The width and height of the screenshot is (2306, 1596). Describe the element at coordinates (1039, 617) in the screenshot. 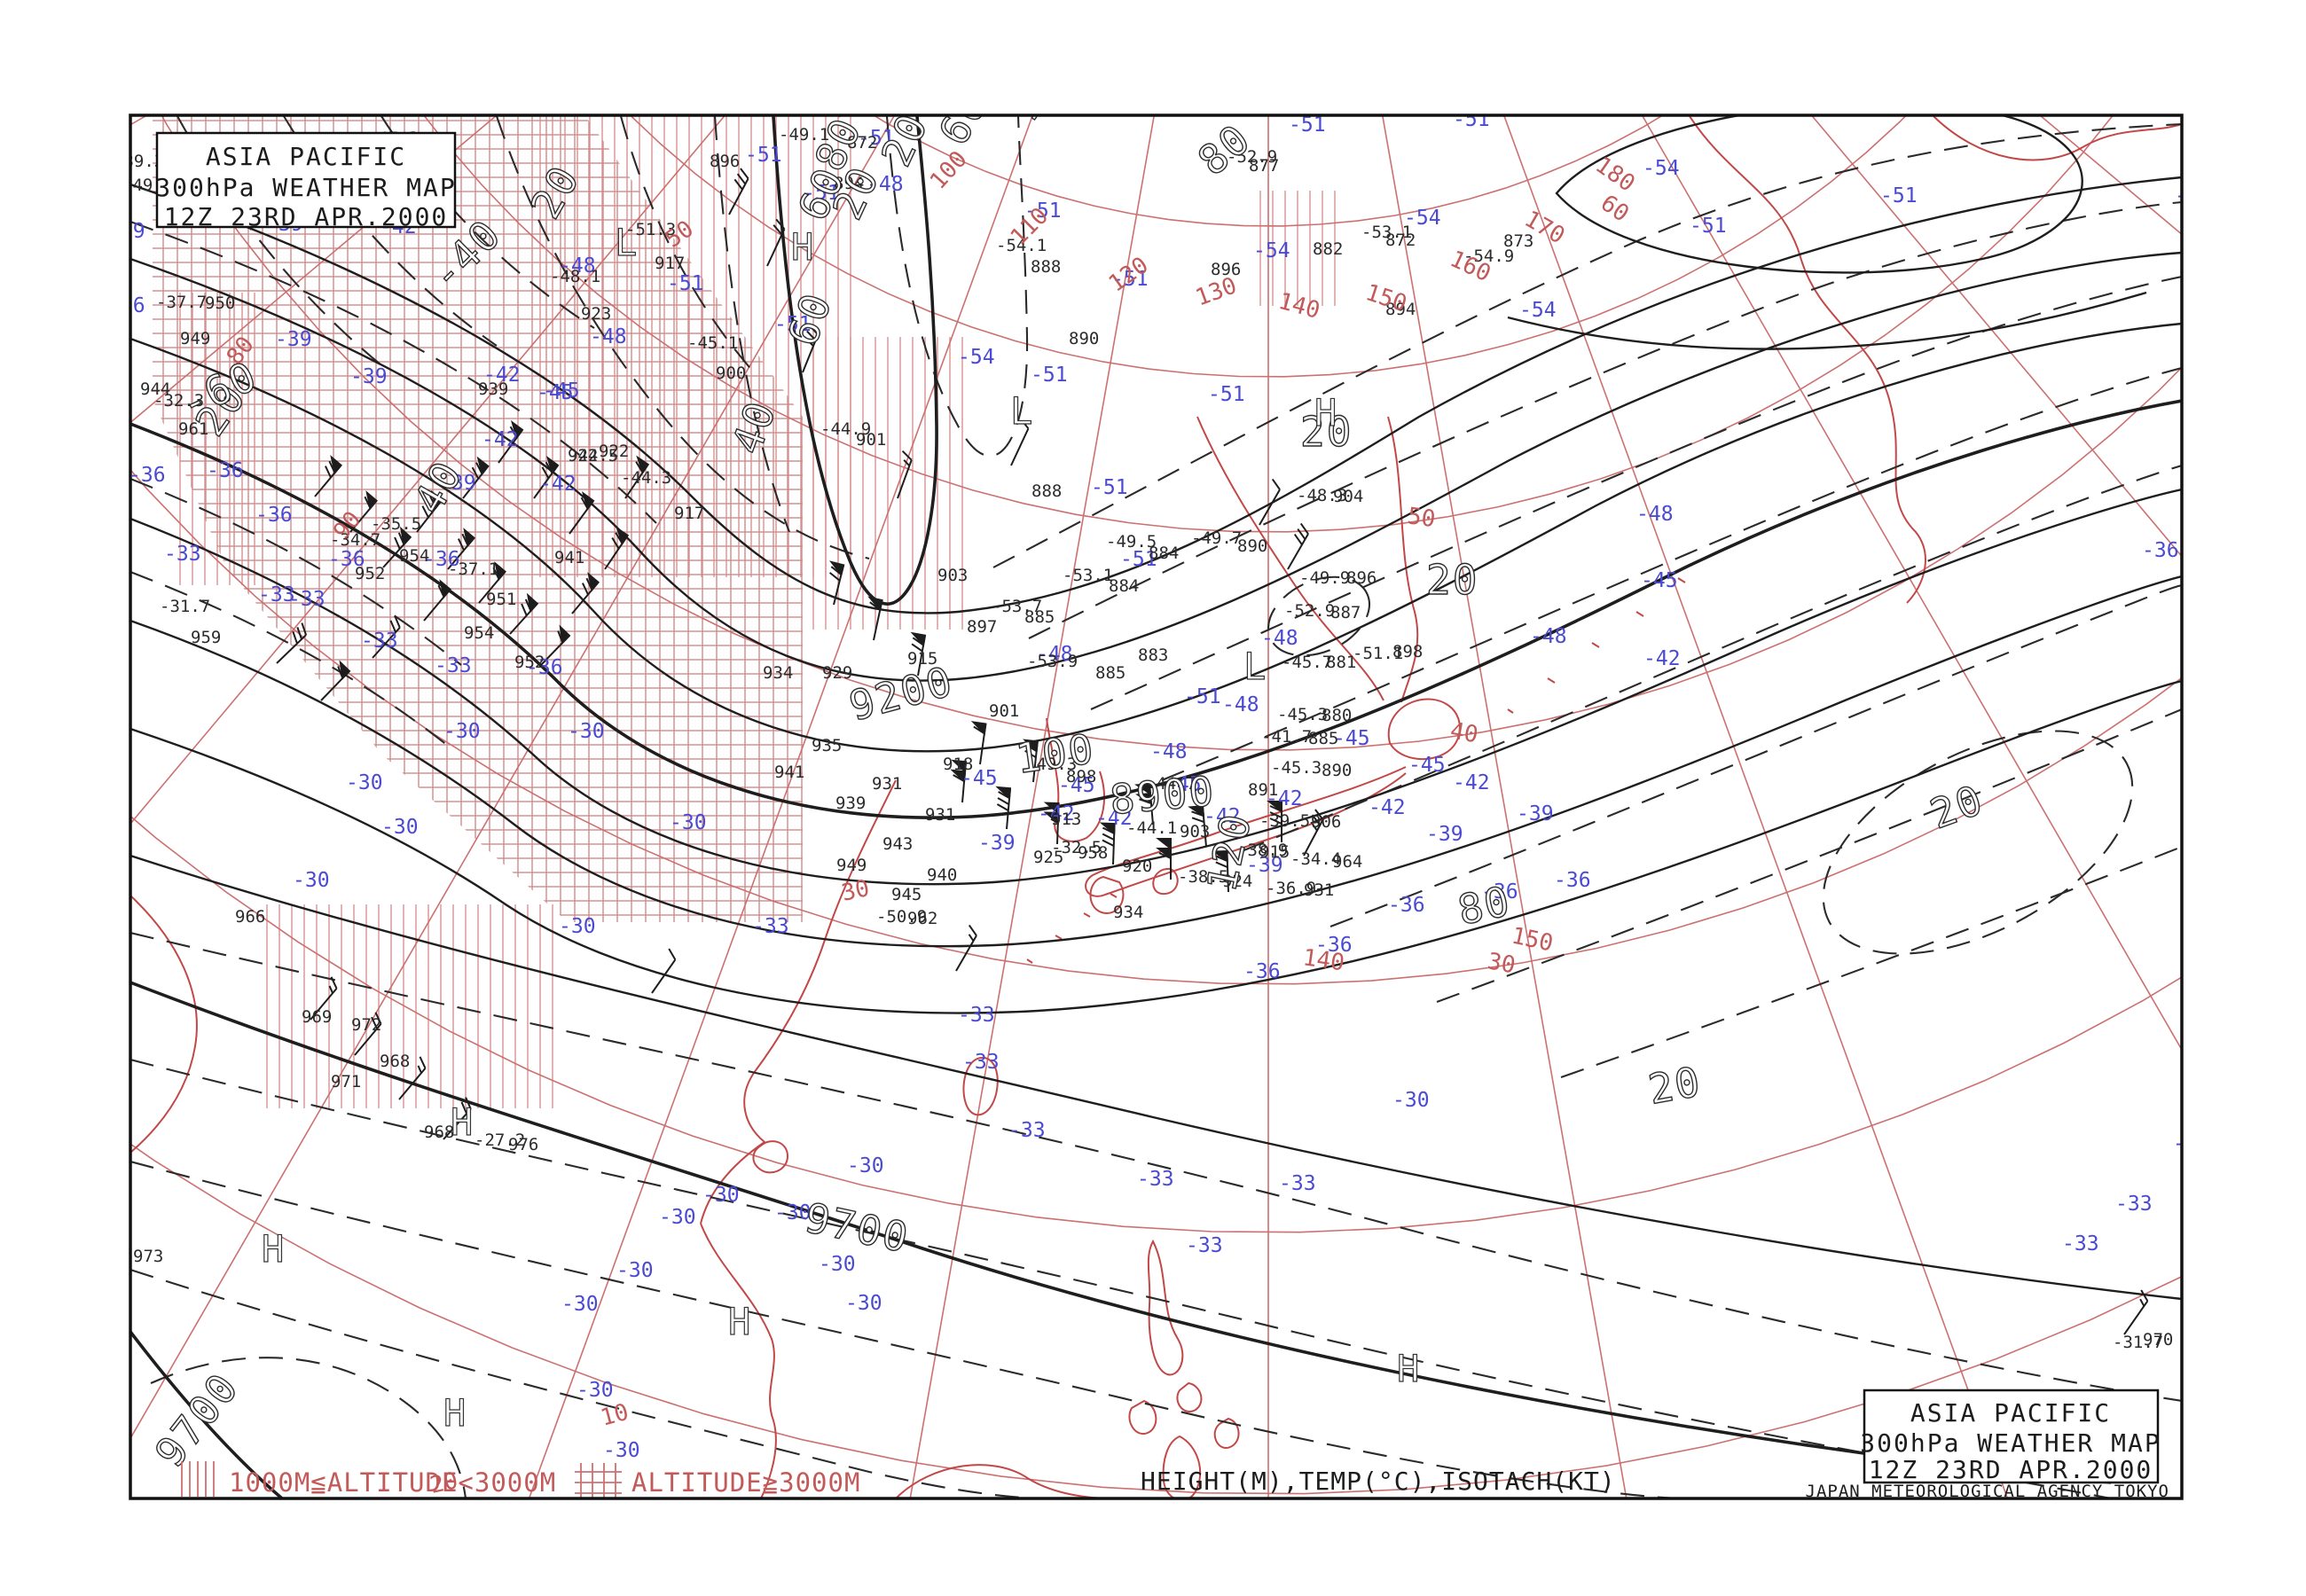

I see `station-height-value: 885` at that location.